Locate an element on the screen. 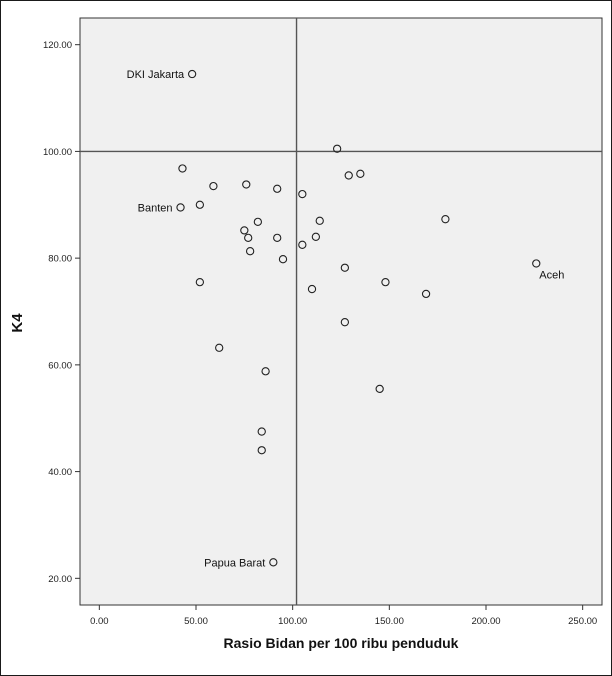  y-tick-label: 100.00 is located at coordinates (57, 152).